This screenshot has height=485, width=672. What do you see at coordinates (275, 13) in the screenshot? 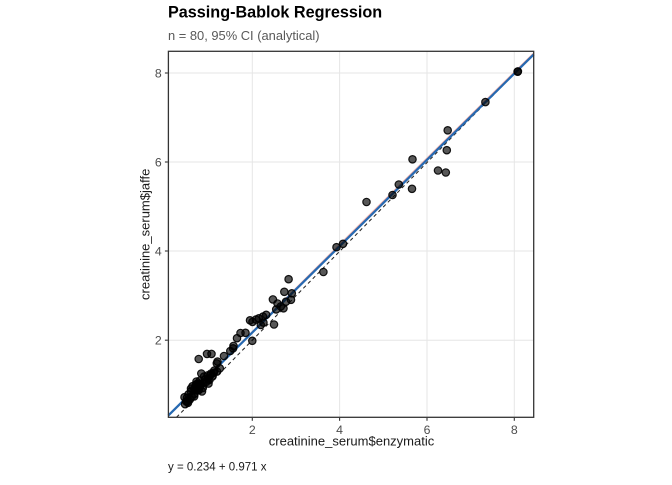
I see `svg-text: Passing-Bablok Regression` at bounding box center [275, 13].